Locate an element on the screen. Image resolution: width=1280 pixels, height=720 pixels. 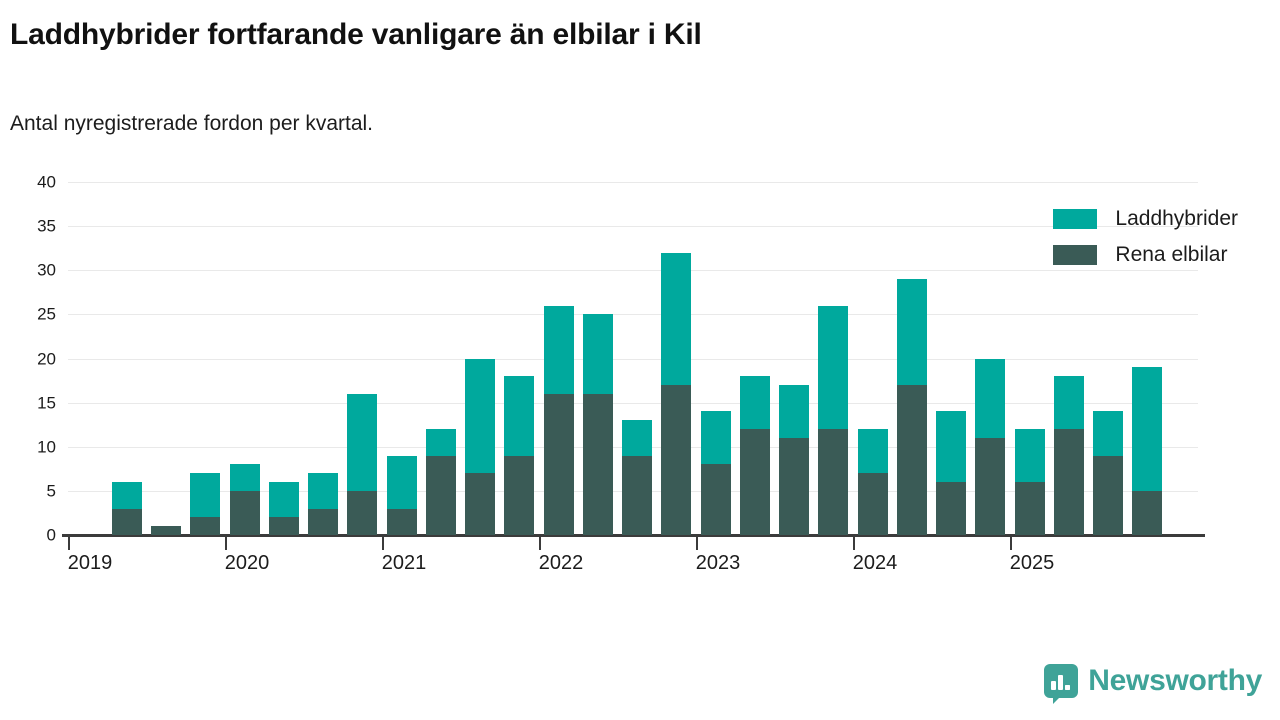
bar-2021-q1 is located at coordinates (401, 495).